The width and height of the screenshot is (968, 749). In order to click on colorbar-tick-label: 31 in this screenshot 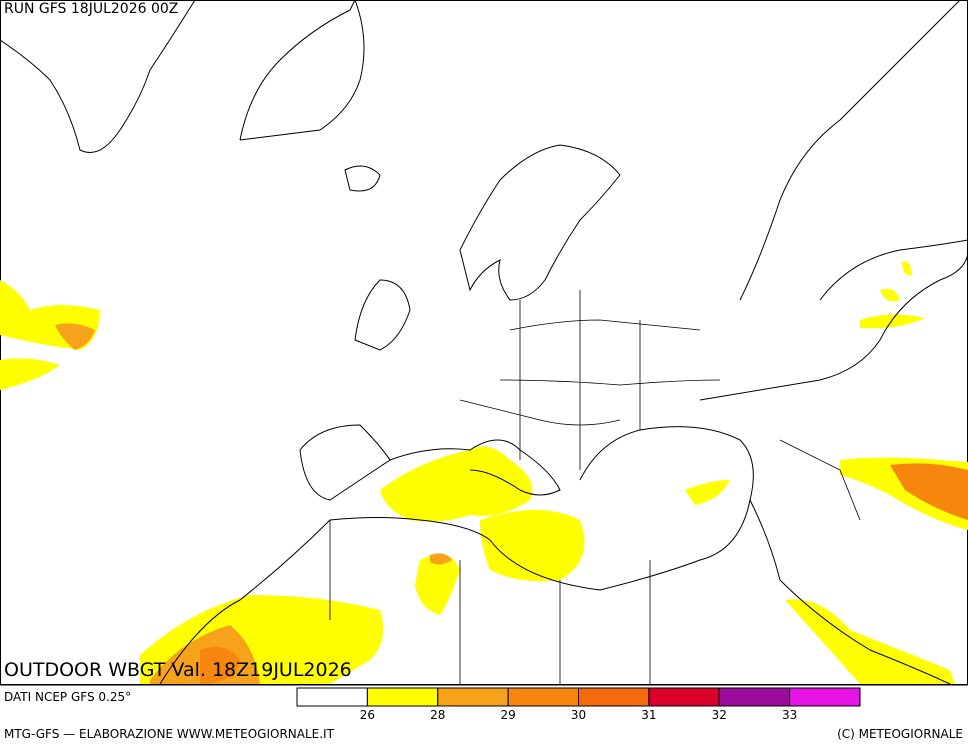, I will do `click(648, 715)`.